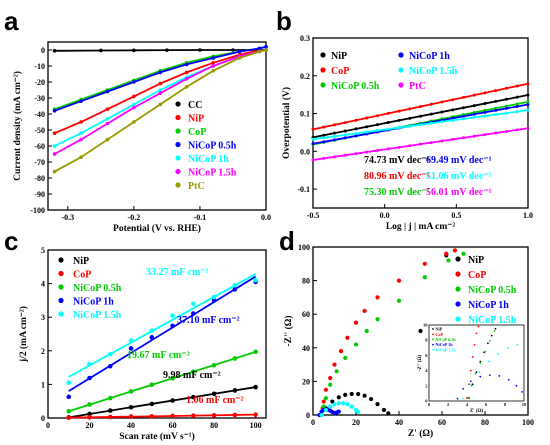  I want to click on panel-d-inset-legend-label: NiCoP 0.5h, so click(446, 339).